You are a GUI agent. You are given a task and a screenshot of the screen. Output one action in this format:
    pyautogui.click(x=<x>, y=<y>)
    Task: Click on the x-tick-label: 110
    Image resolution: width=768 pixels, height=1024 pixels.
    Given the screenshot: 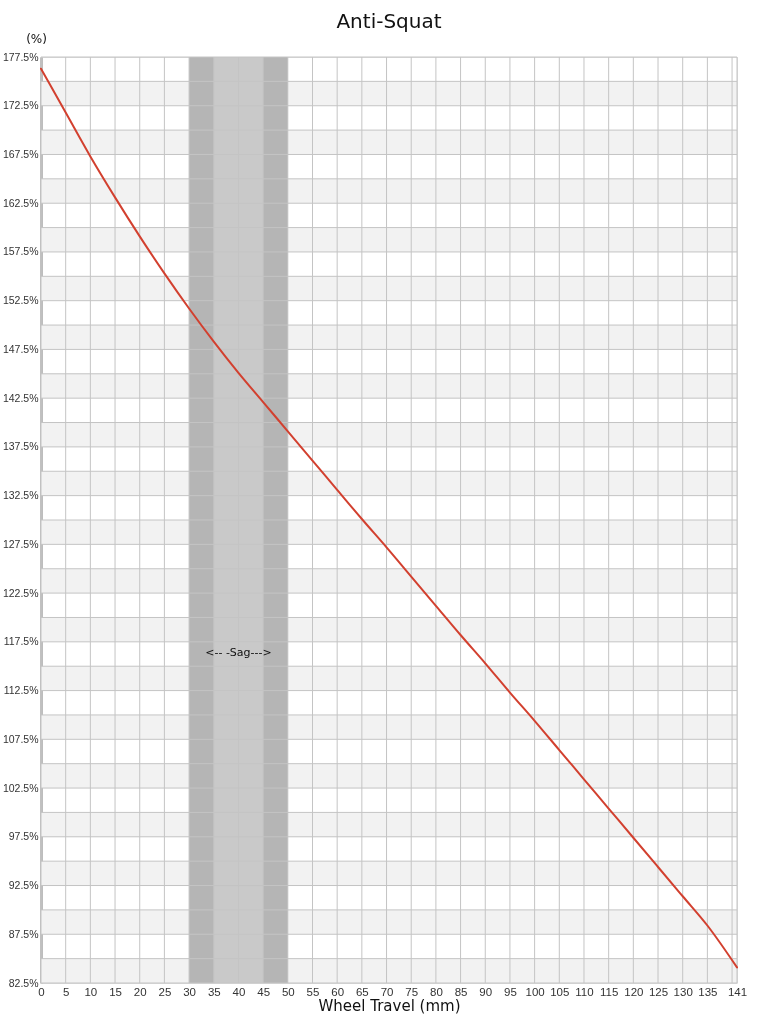 What is the action you would take?
    pyautogui.click(x=584, y=991)
    